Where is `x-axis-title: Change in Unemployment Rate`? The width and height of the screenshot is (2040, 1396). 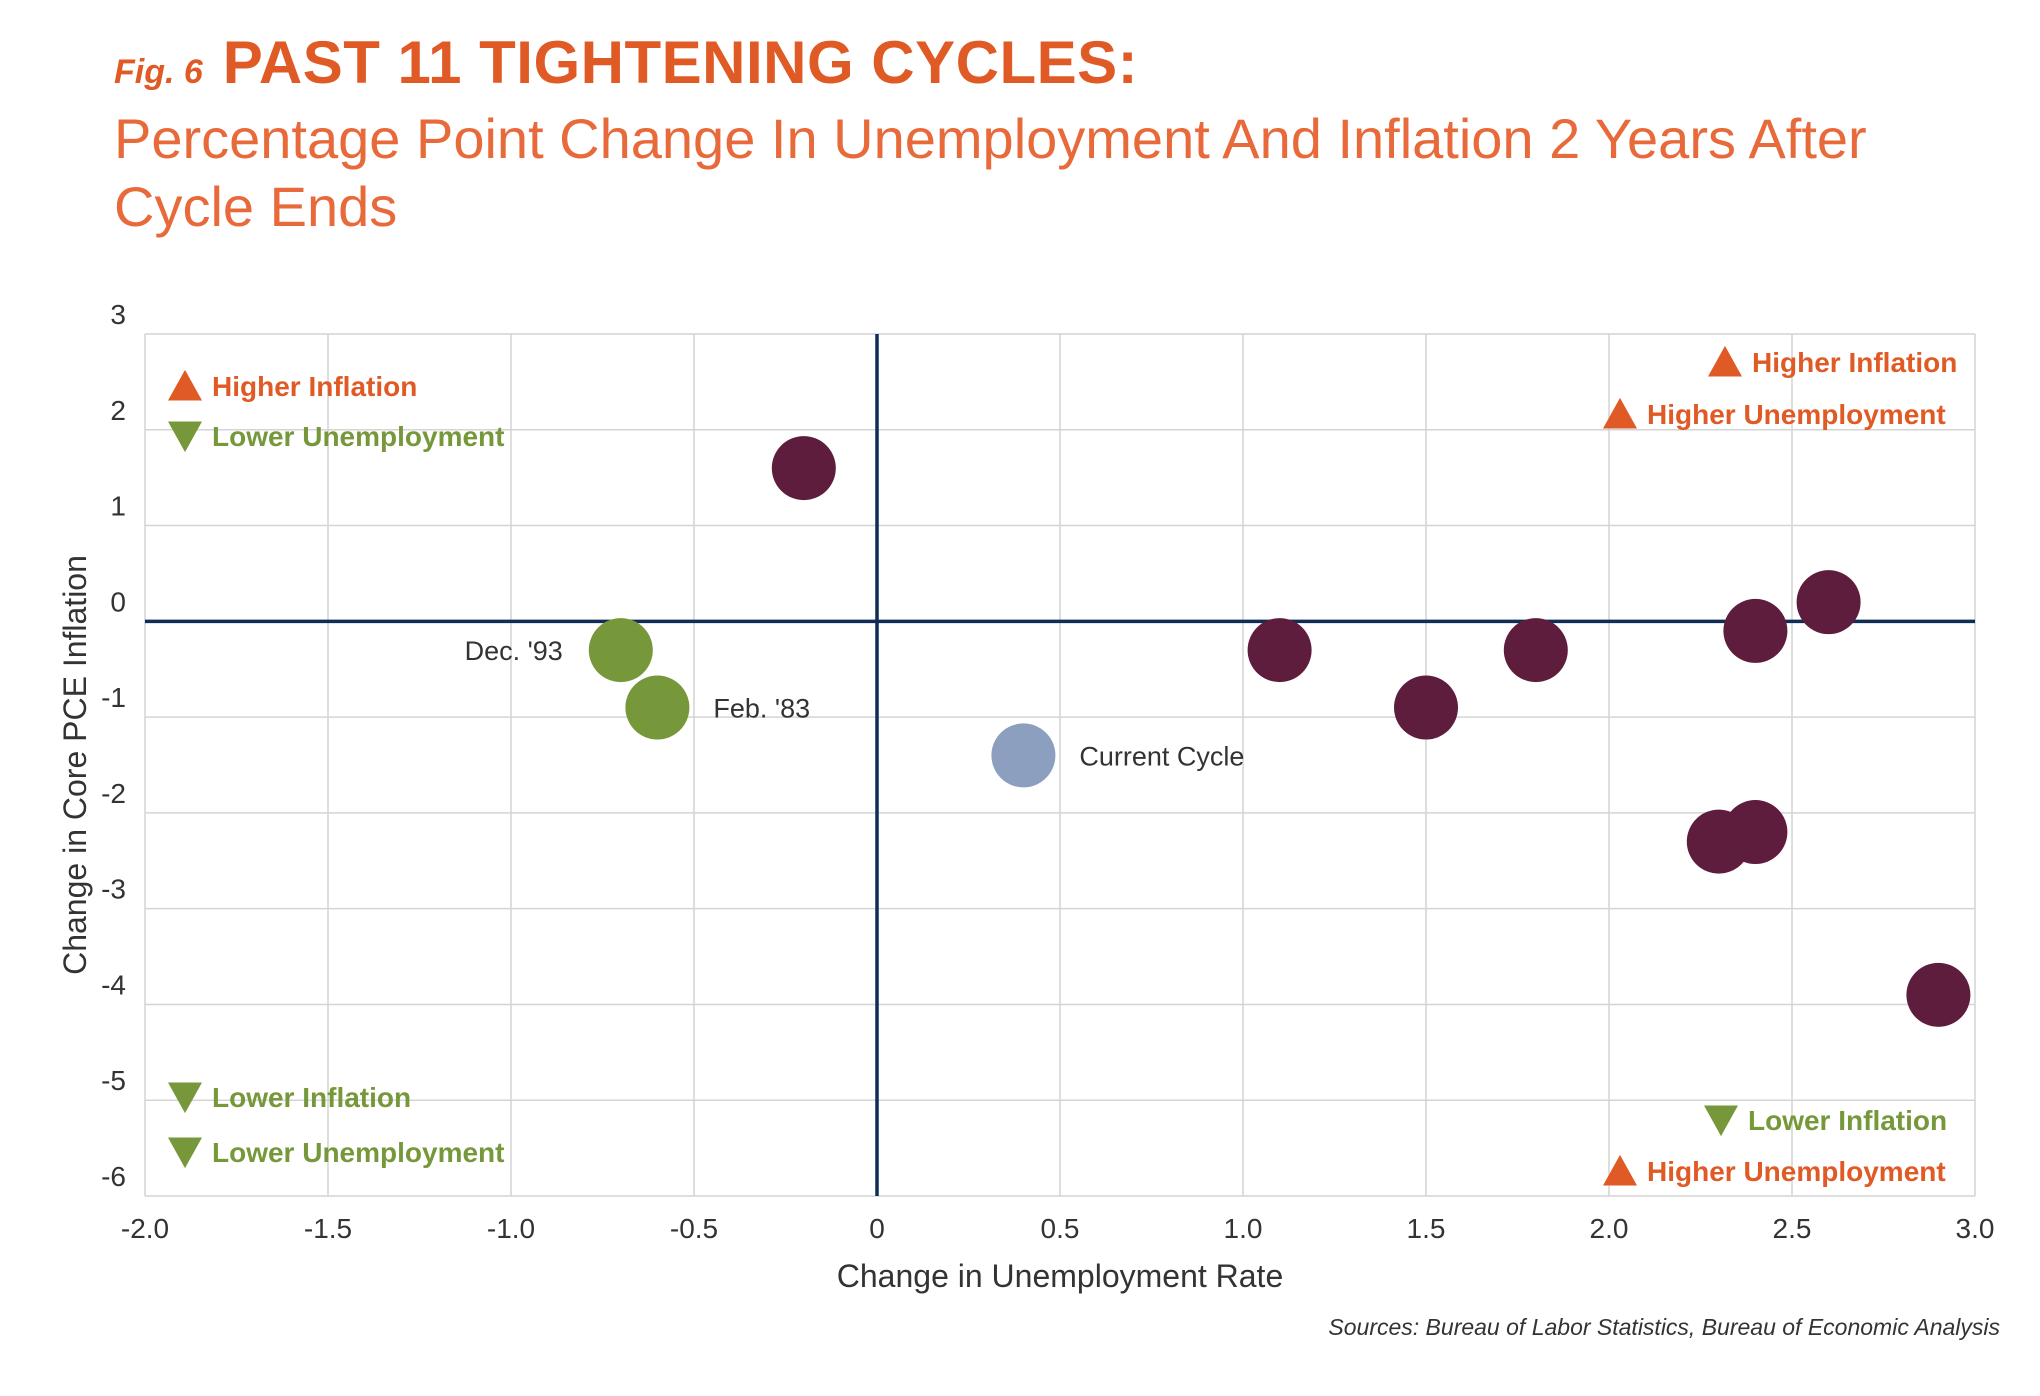 x-axis-title: Change in Unemployment Rate is located at coordinates (1060, 1276).